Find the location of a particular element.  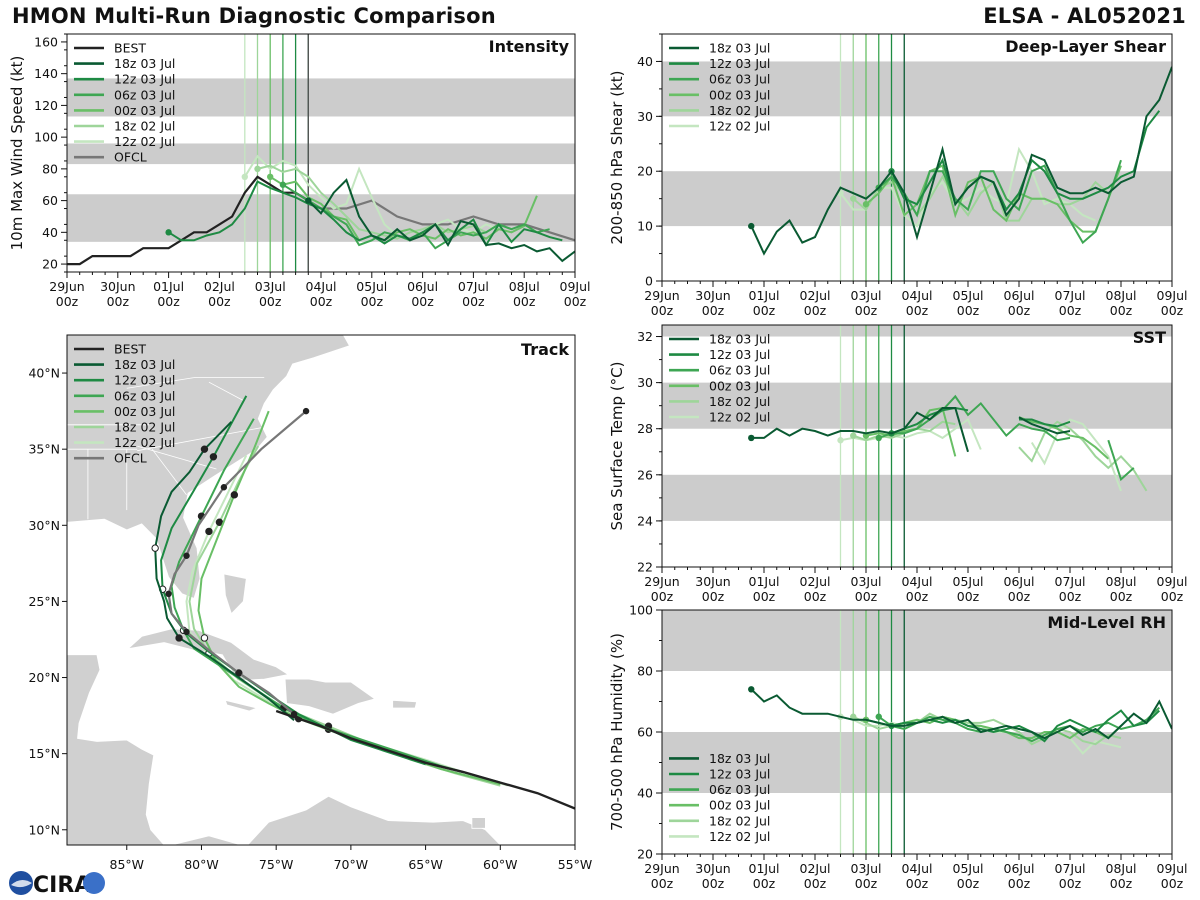

lat-tick-label: 30°N is located at coordinates (44, 525).